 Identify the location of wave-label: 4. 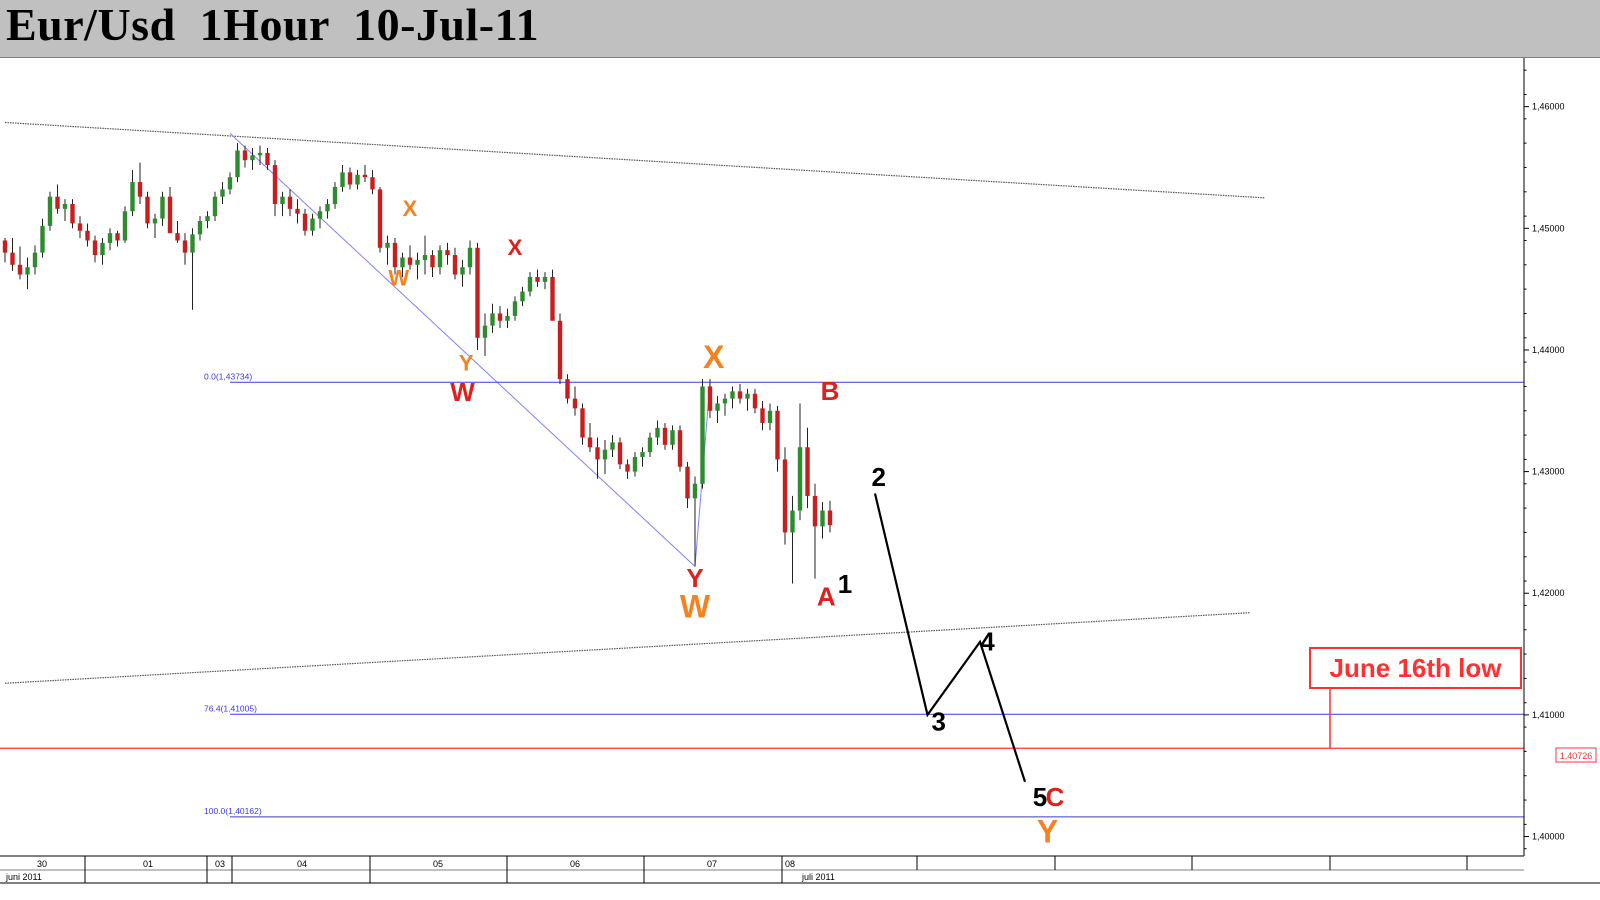
(987, 641).